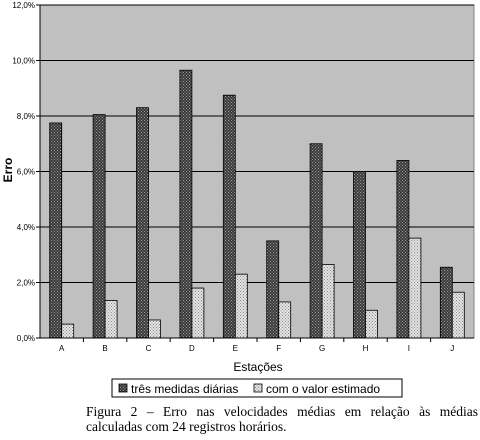  I want to click on x-tick-label: E, so click(235, 348).